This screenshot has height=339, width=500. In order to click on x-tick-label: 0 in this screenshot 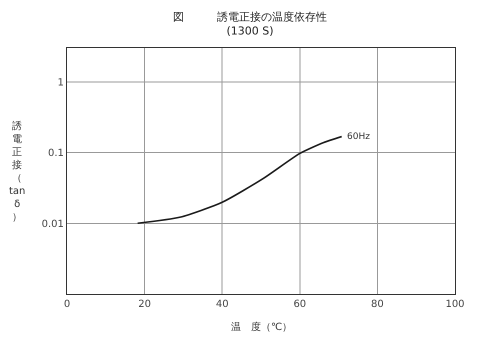, I will do `click(67, 304)`.